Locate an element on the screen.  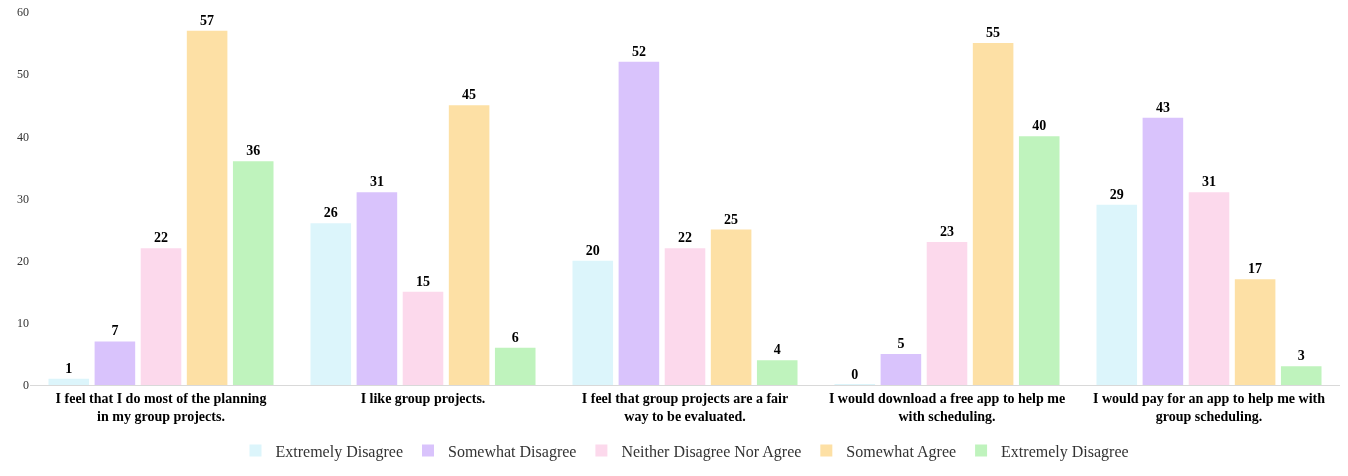
legend-label: Neither Disagree Nor Agree is located at coordinates (711, 451).